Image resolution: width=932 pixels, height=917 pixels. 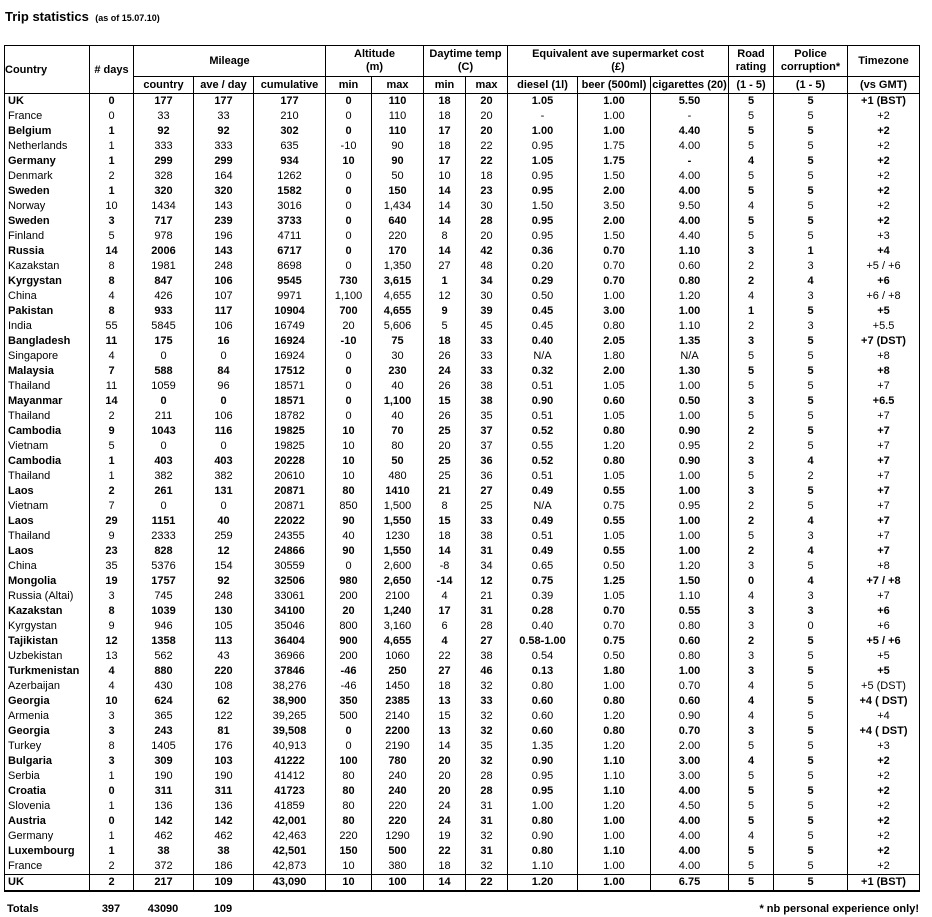 I want to click on table-cell: N/A, so click(x=542, y=506).